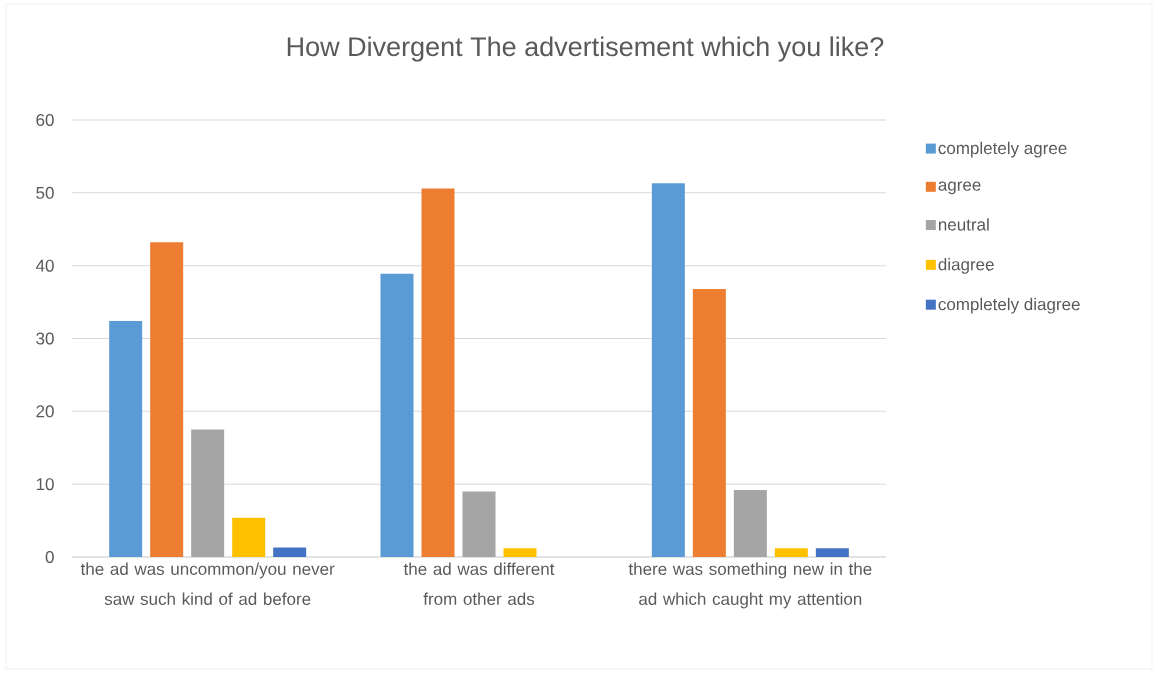 The width and height of the screenshot is (1156, 673). Describe the element at coordinates (963, 224) in the screenshot. I see `legend-label: neutral` at that location.